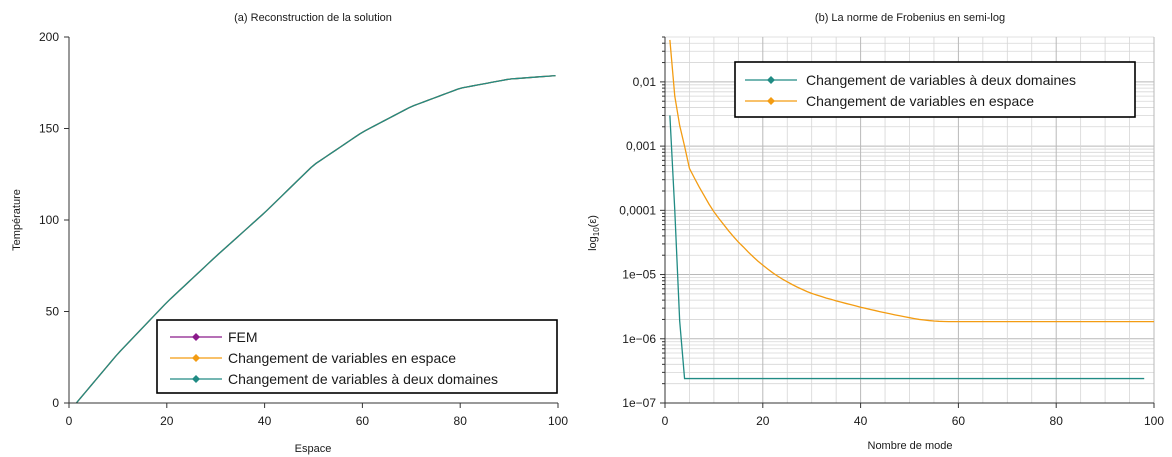 Image resolution: width=1172 pixels, height=457 pixels. What do you see at coordinates (941, 80) in the screenshot?
I see `legend-b-label-domaines: Changement de variables à deux domaines` at bounding box center [941, 80].